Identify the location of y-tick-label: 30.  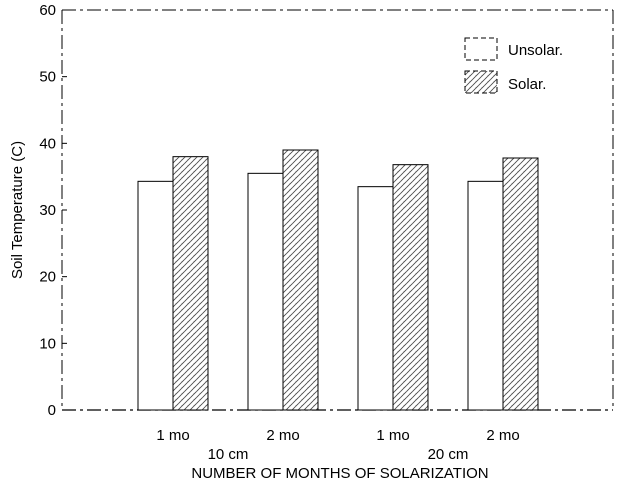
(47, 210).